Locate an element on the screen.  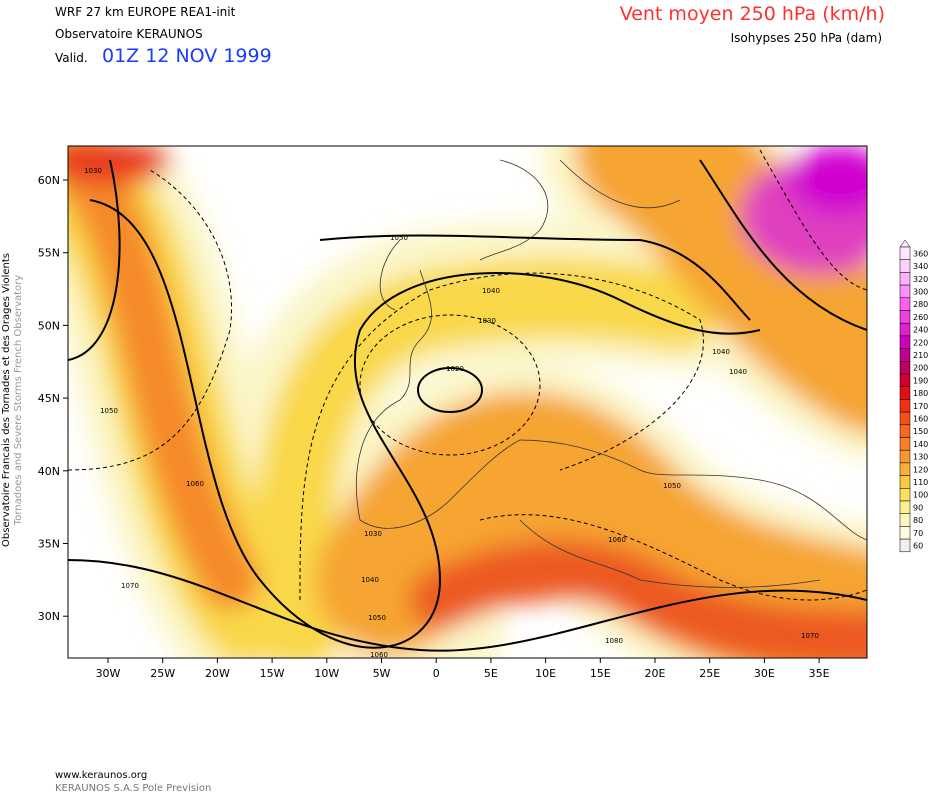
colorbar-label: 100 is located at coordinates (920, 495).